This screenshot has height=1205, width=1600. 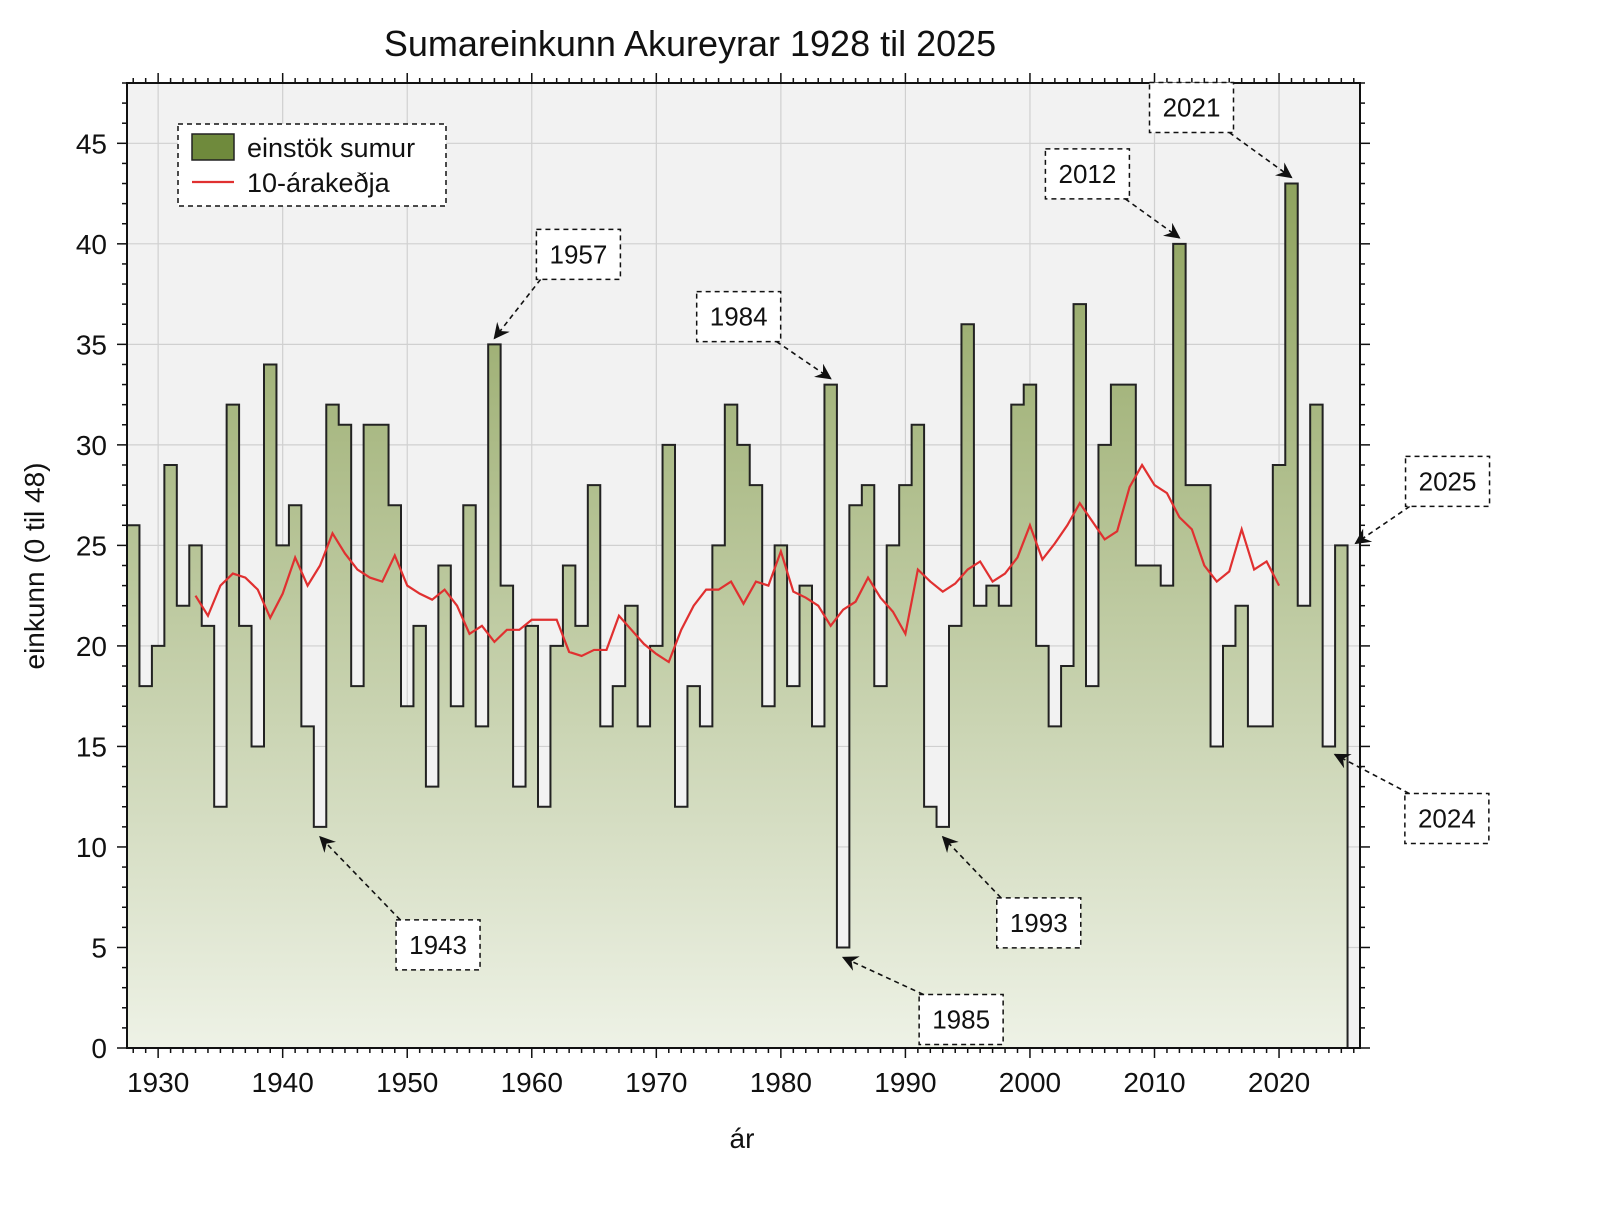 I want to click on x-tick-label: 1990, so click(x=905, y=1082).